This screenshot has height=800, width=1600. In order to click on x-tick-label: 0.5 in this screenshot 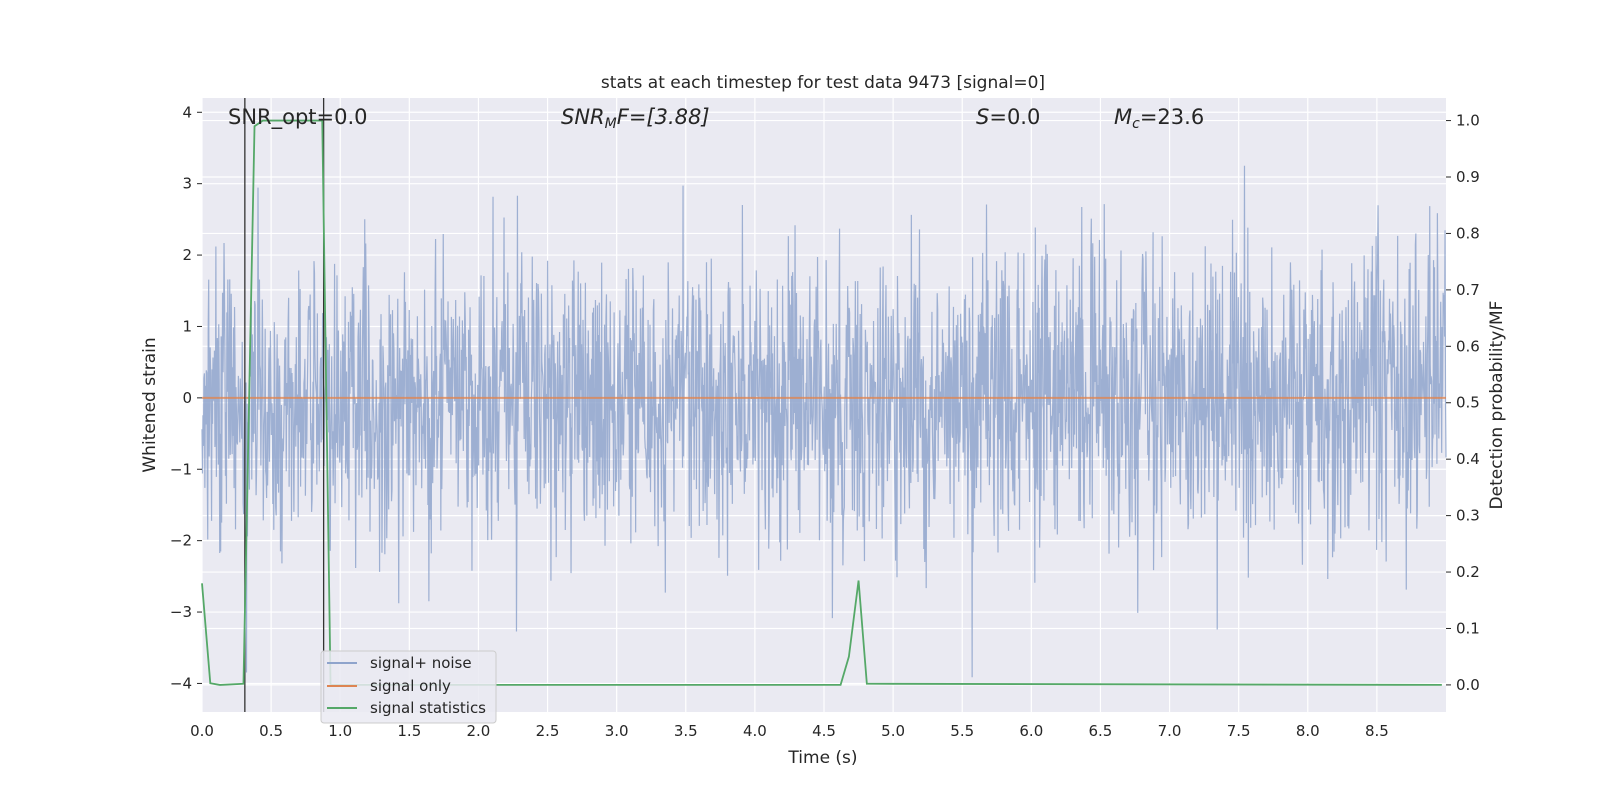, I will do `click(271, 731)`.